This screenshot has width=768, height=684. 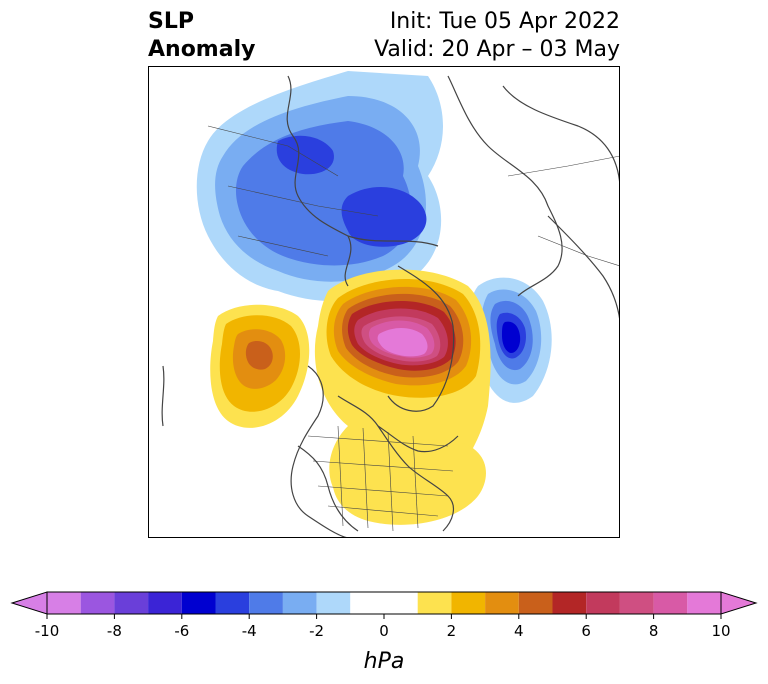 What do you see at coordinates (452, 631) in the screenshot?
I see `colorbar-tick-label: 2` at bounding box center [452, 631].